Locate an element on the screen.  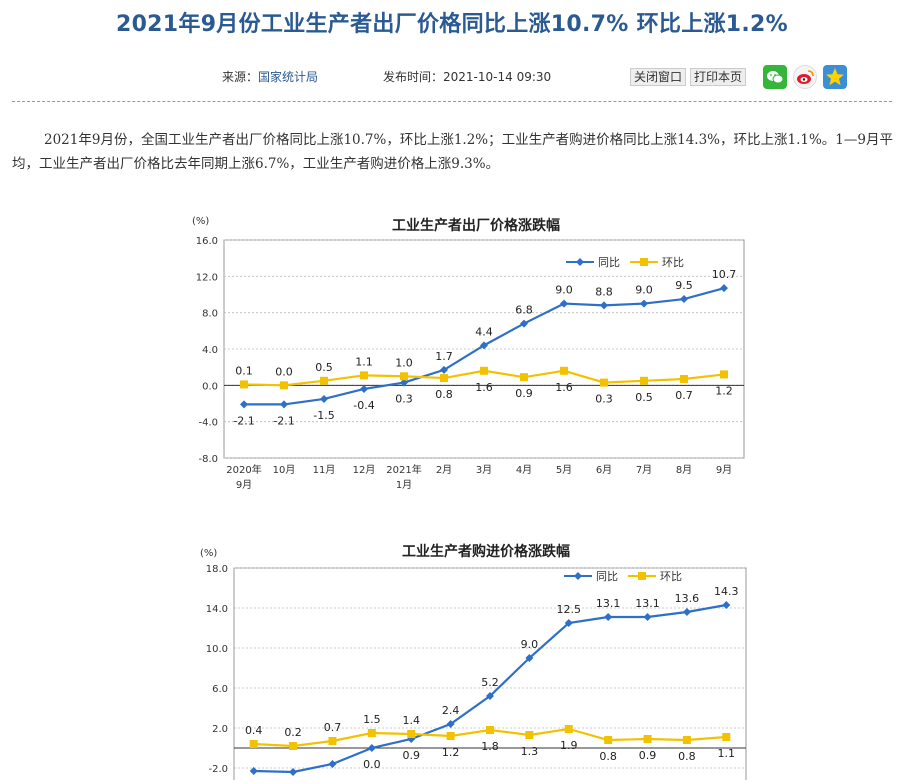
x-tick-label: 2020年 is located at coordinates (243, 469).